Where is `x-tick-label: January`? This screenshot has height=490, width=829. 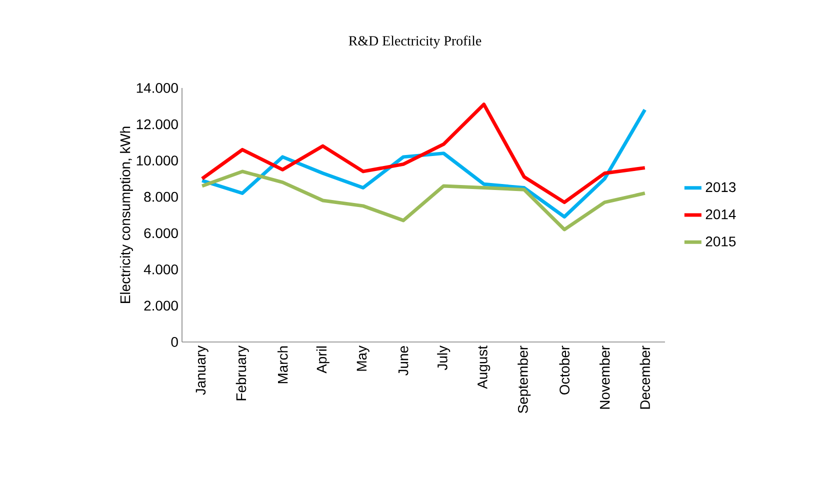
x-tick-label: January is located at coordinates (202, 370).